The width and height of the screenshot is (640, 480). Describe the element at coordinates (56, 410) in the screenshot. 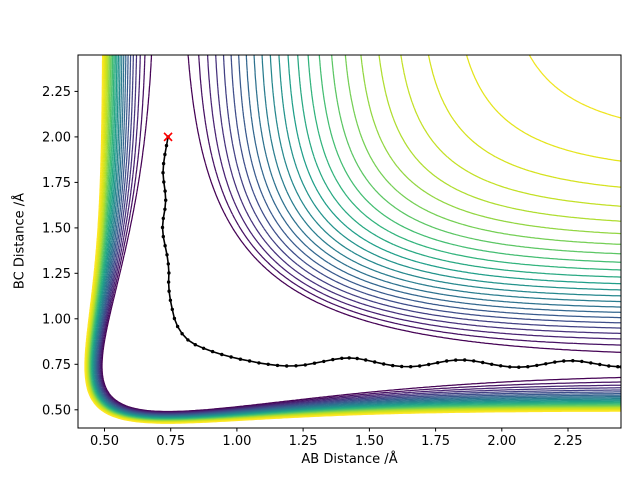

I see `y-tick-label: 0.50` at that location.